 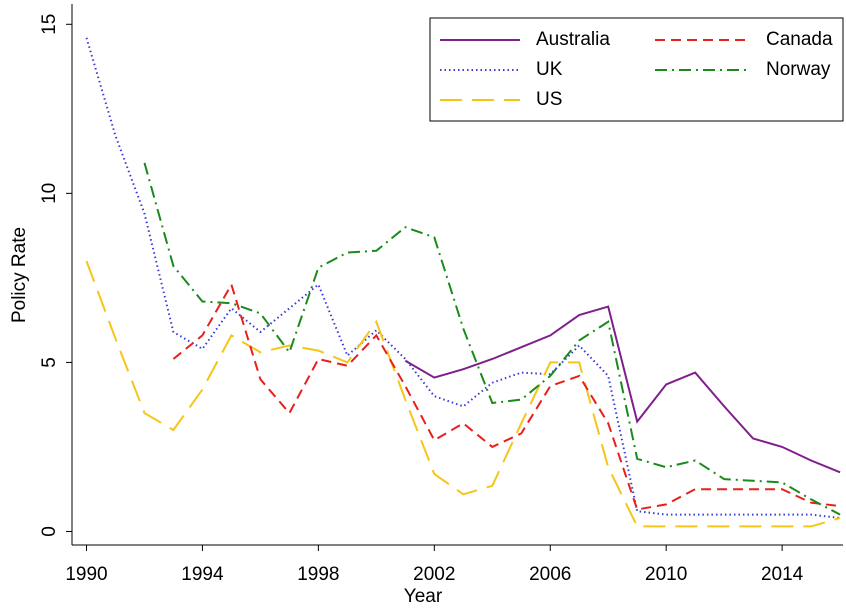 What do you see at coordinates (782, 574) in the screenshot?
I see `x-tick-label: 2014` at bounding box center [782, 574].